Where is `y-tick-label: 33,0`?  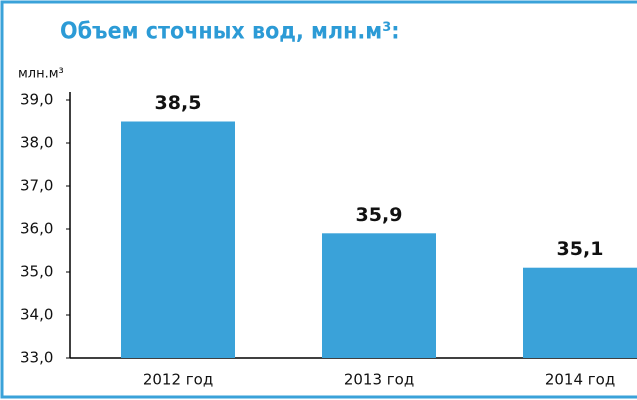
y-tick-label: 33,0 is located at coordinates (36, 358).